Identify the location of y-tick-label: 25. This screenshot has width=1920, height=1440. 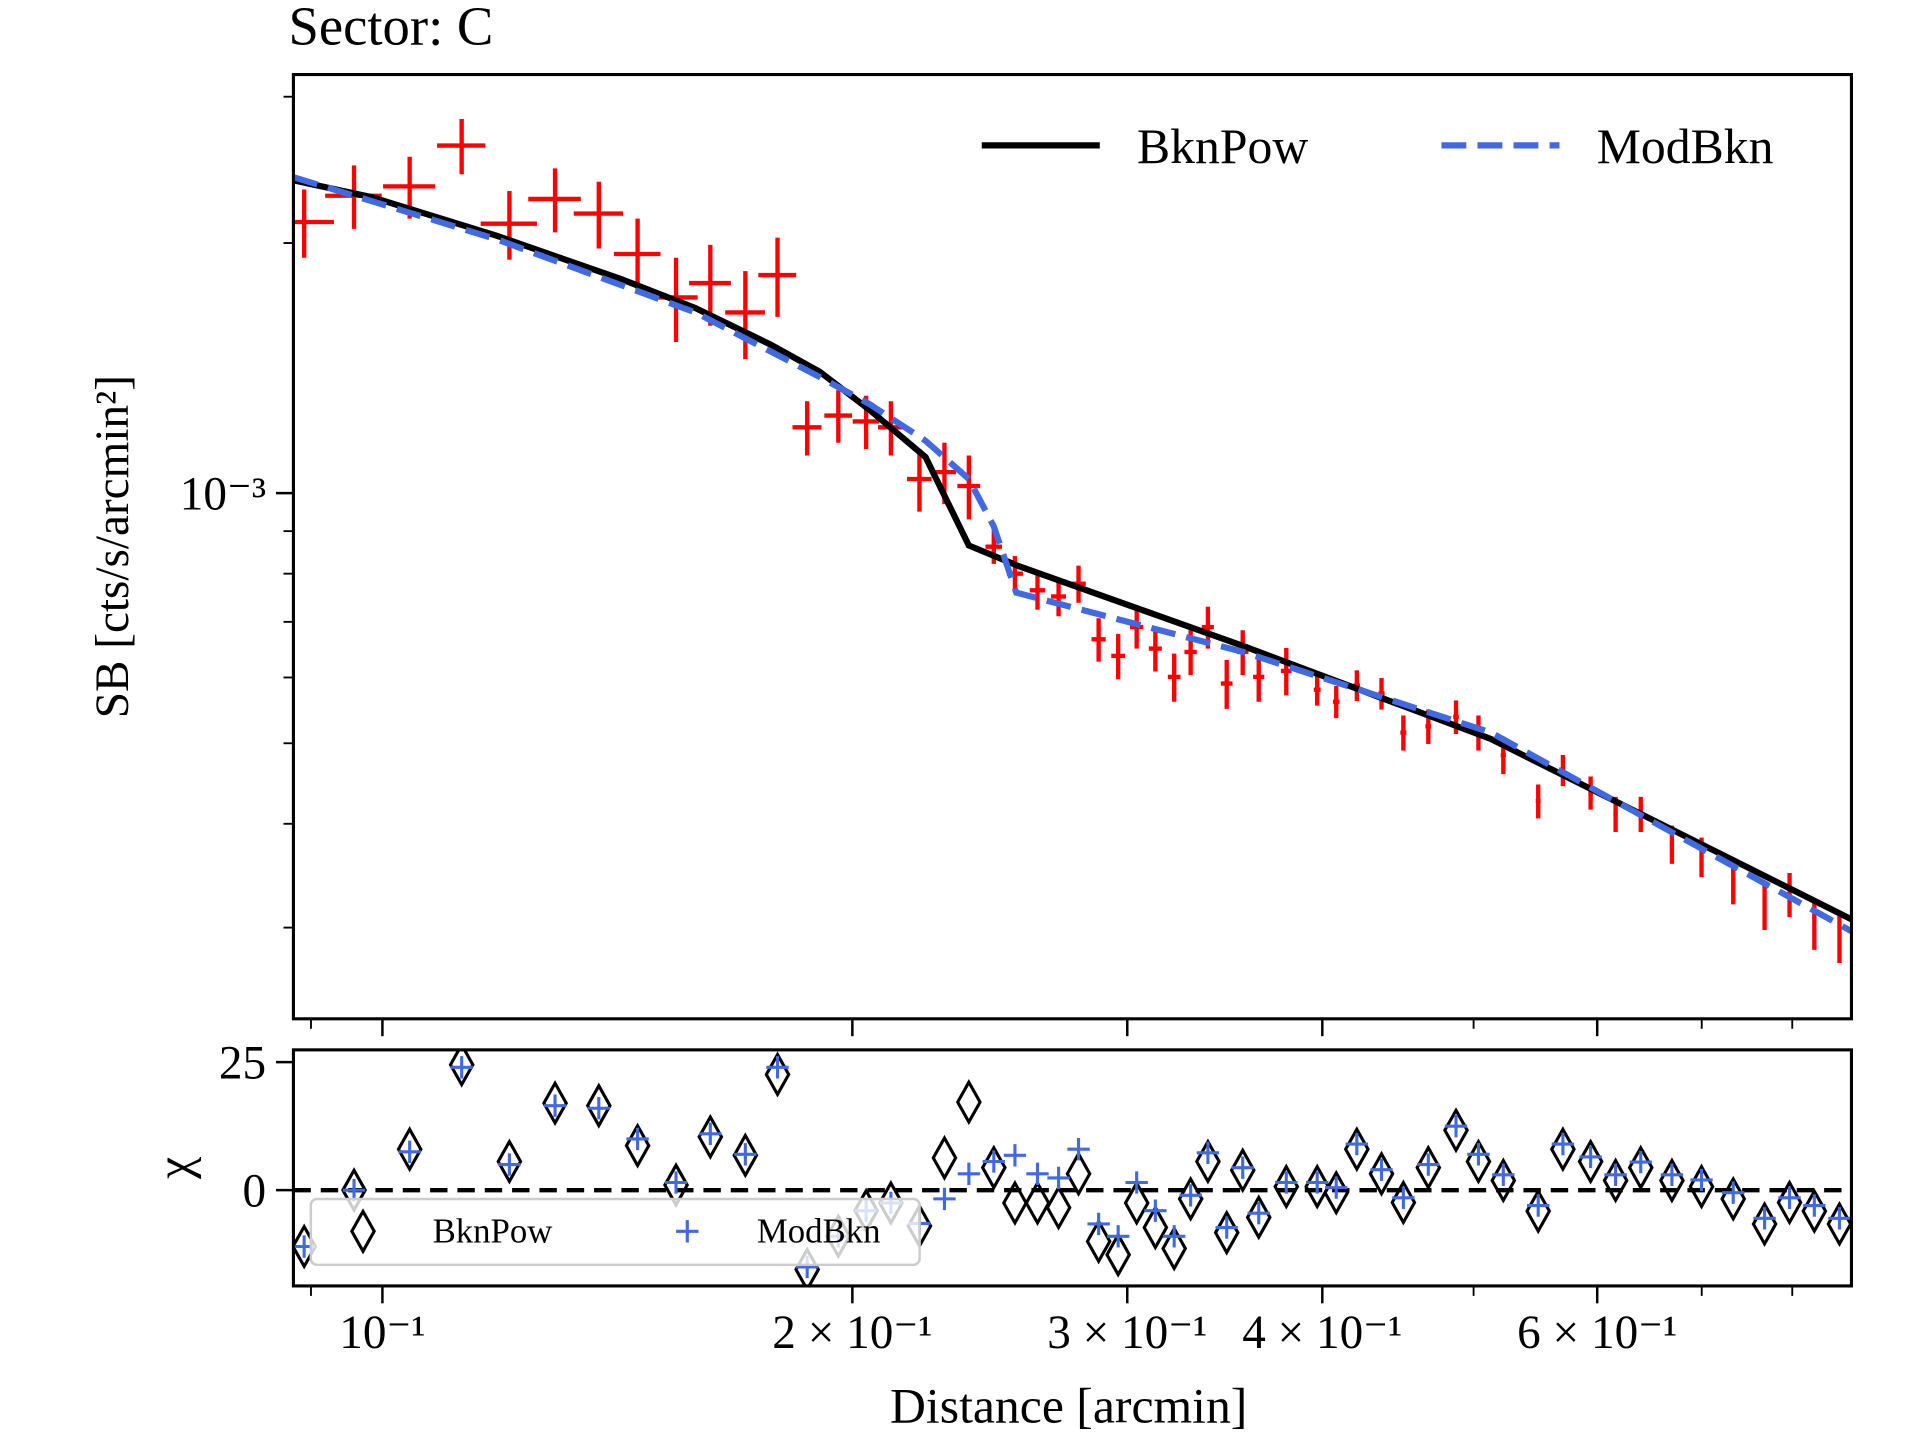
(242, 1063).